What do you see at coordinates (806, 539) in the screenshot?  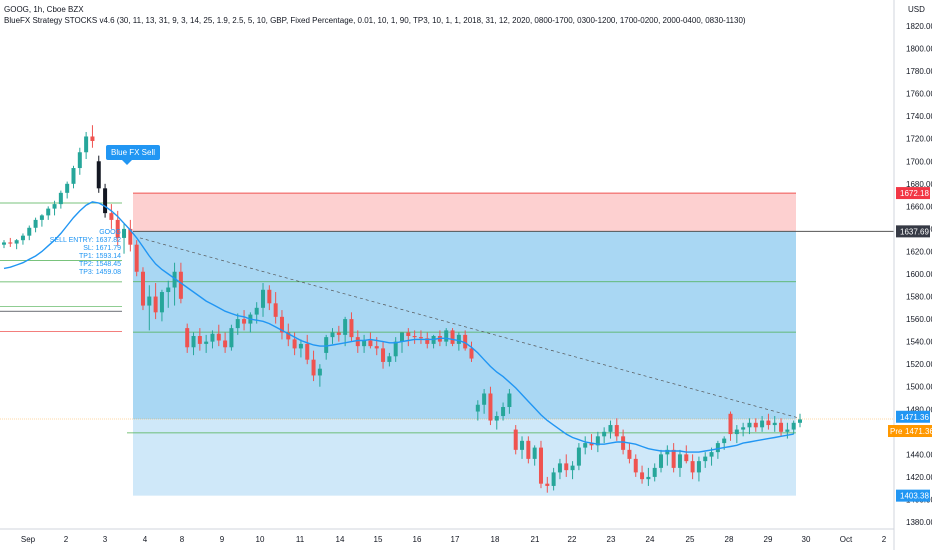 I see `time-tick: 30` at bounding box center [806, 539].